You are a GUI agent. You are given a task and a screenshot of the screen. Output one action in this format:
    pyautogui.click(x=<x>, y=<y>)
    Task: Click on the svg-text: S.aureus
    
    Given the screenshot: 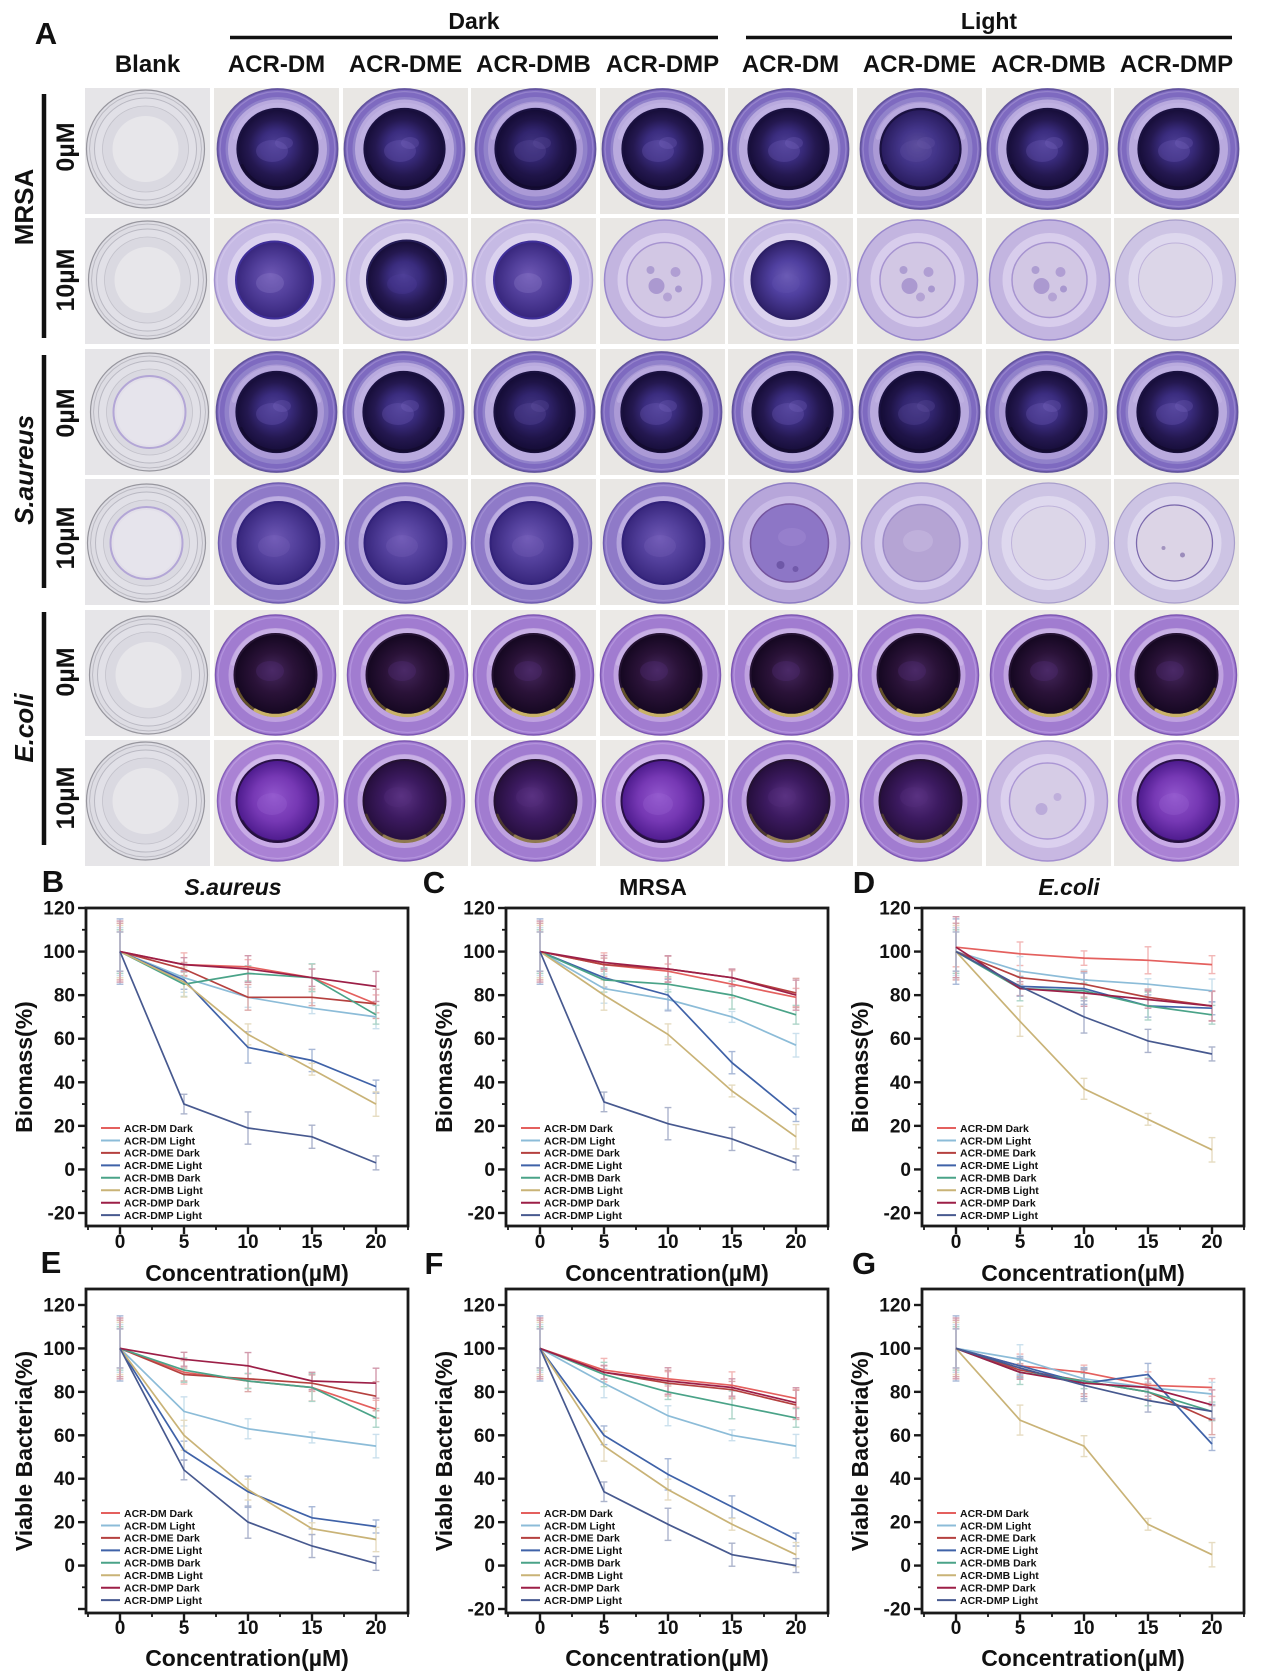 What is the action you would take?
    pyautogui.click(x=232, y=887)
    